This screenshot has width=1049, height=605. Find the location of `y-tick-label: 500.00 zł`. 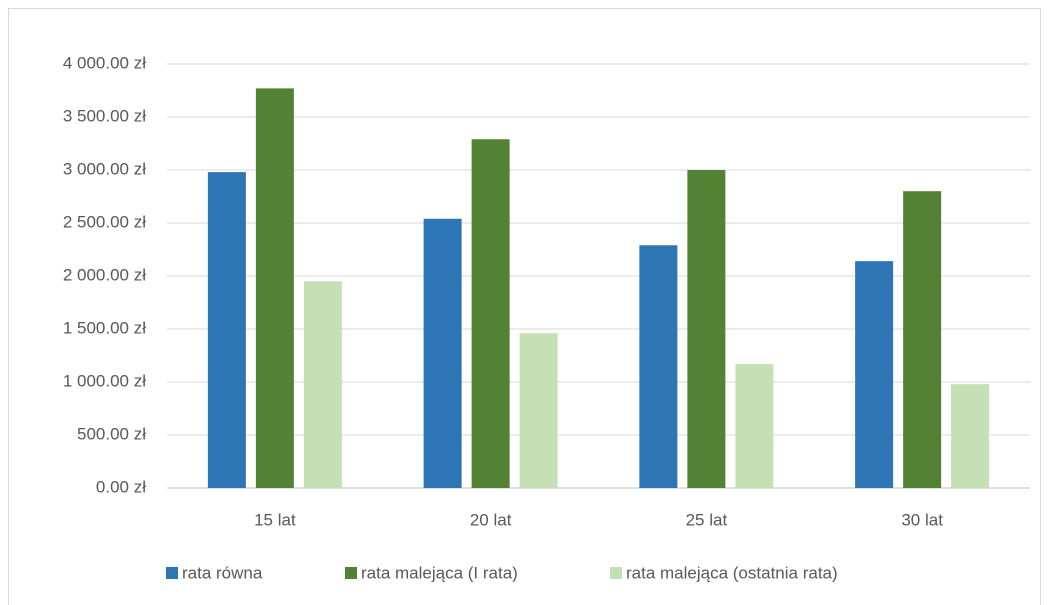

y-tick-label: 500.00 zł is located at coordinates (111, 433).